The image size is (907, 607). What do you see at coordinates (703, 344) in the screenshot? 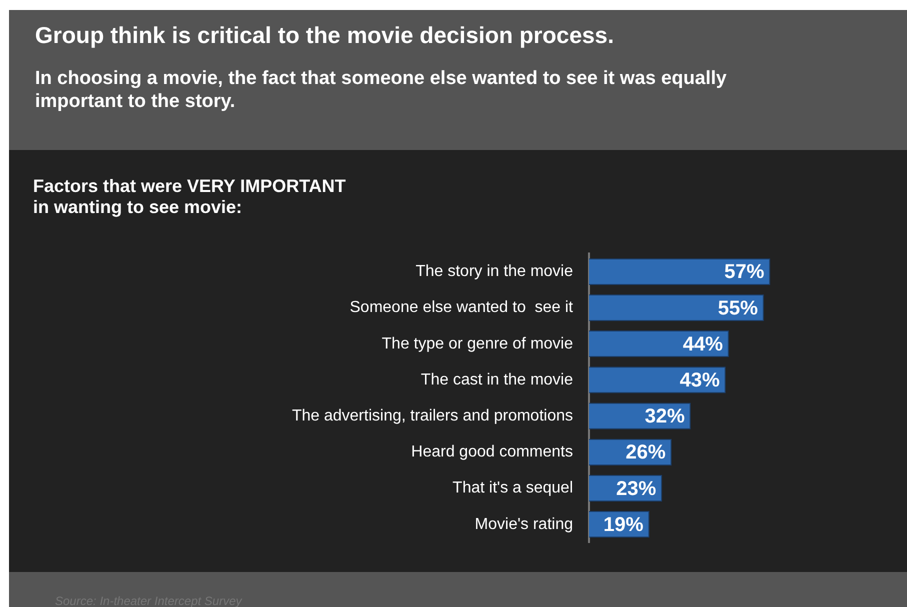
I see `data-label: 44%` at bounding box center [703, 344].